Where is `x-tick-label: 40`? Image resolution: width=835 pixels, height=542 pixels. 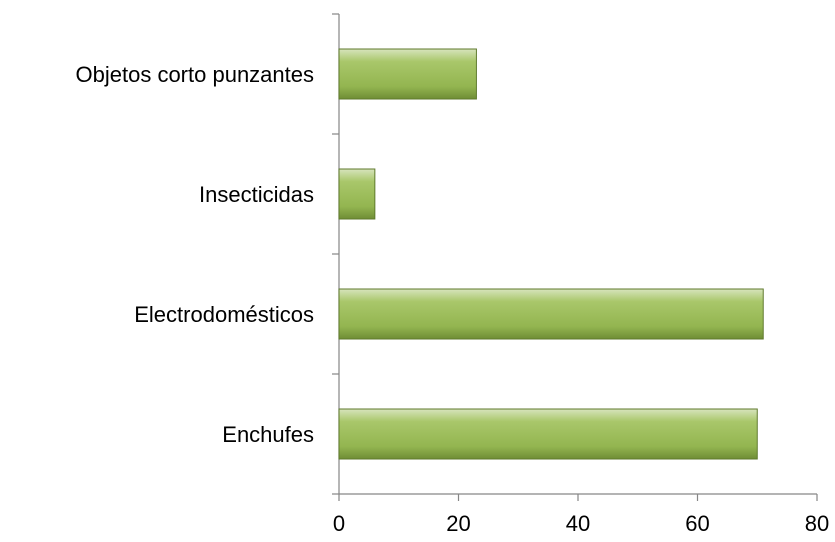
x-tick-label: 40 is located at coordinates (578, 523).